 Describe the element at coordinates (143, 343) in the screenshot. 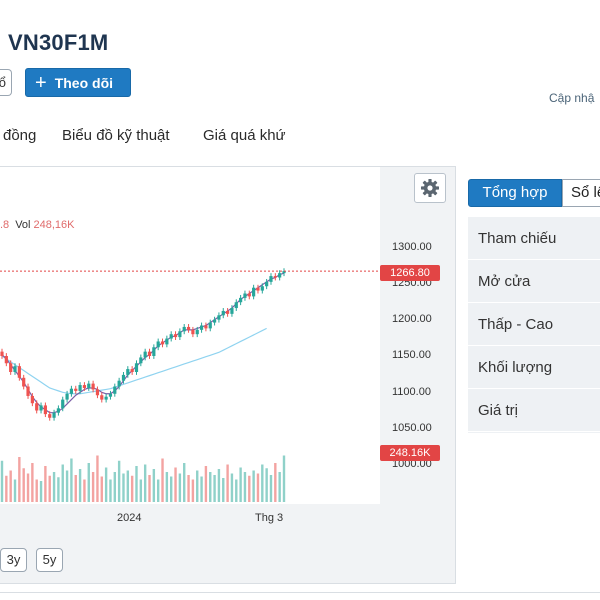

I see `ma-fast-line` at that location.